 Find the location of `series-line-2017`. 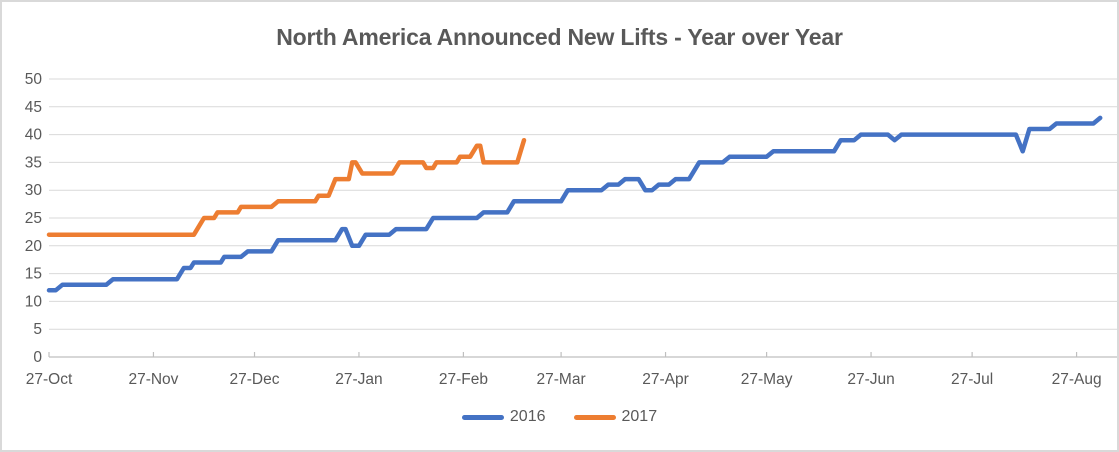

series-line-2017 is located at coordinates (286, 187).